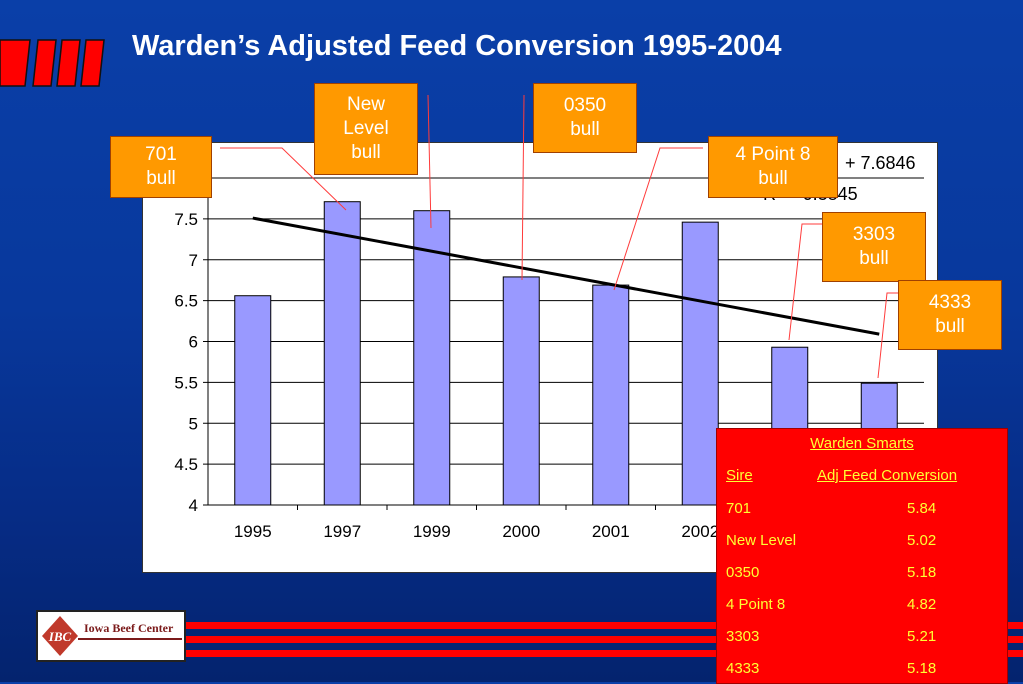  Describe the element at coordinates (186, 219) in the screenshot. I see `y-tick-label: 7.5` at that location.